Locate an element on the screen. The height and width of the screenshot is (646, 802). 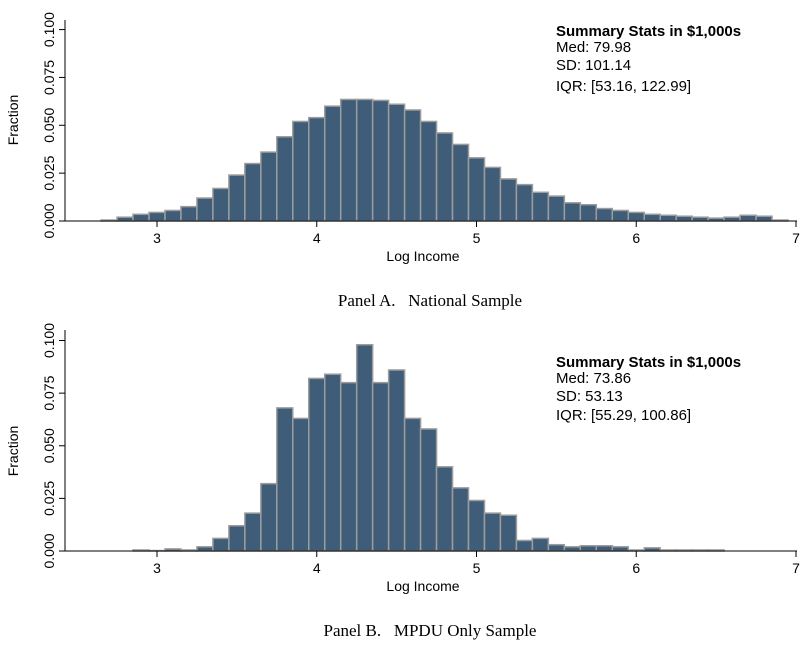
panel-b-stats-title: Summary Stats in $1,000s is located at coordinates (648, 362).